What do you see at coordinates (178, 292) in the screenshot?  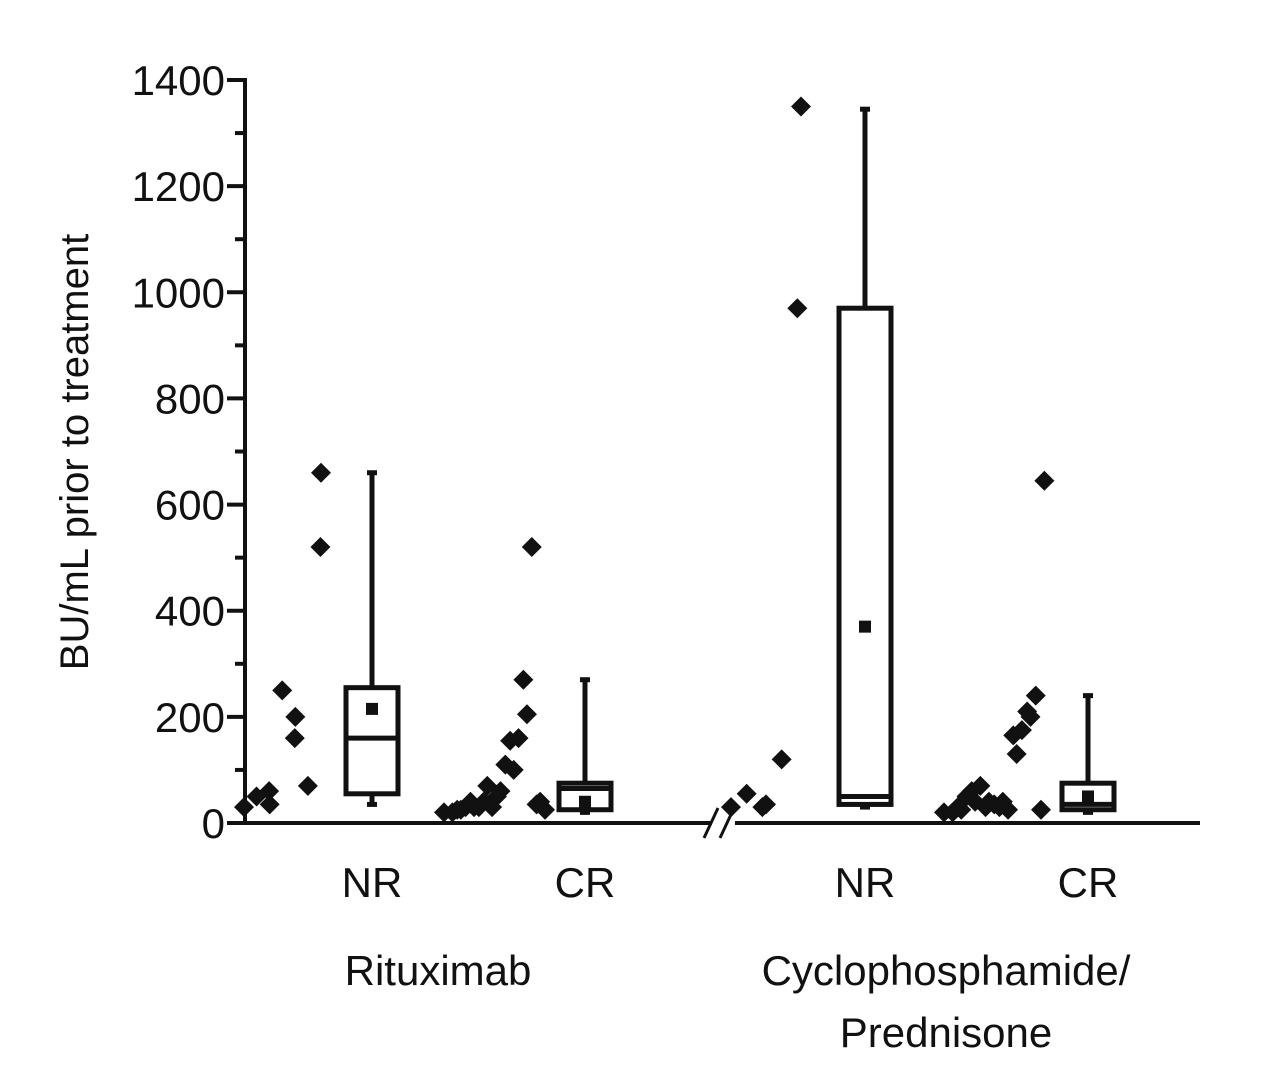 I see `y-tick-label: 1000` at bounding box center [178, 292].